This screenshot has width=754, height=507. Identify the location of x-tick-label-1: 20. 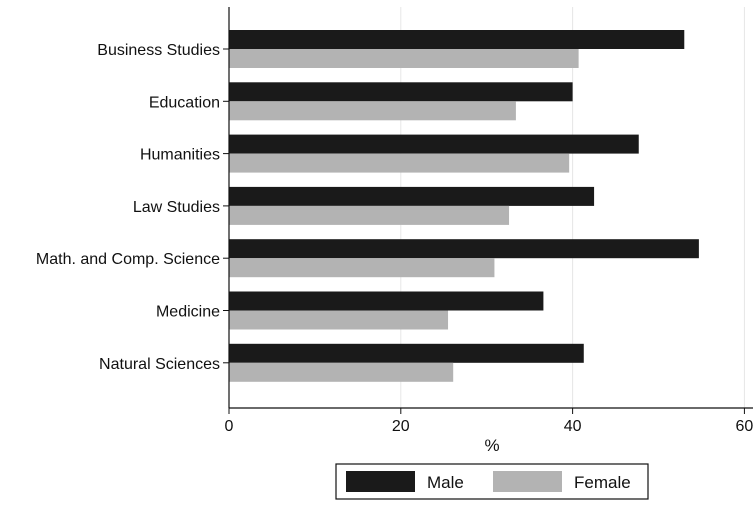
(401, 426).